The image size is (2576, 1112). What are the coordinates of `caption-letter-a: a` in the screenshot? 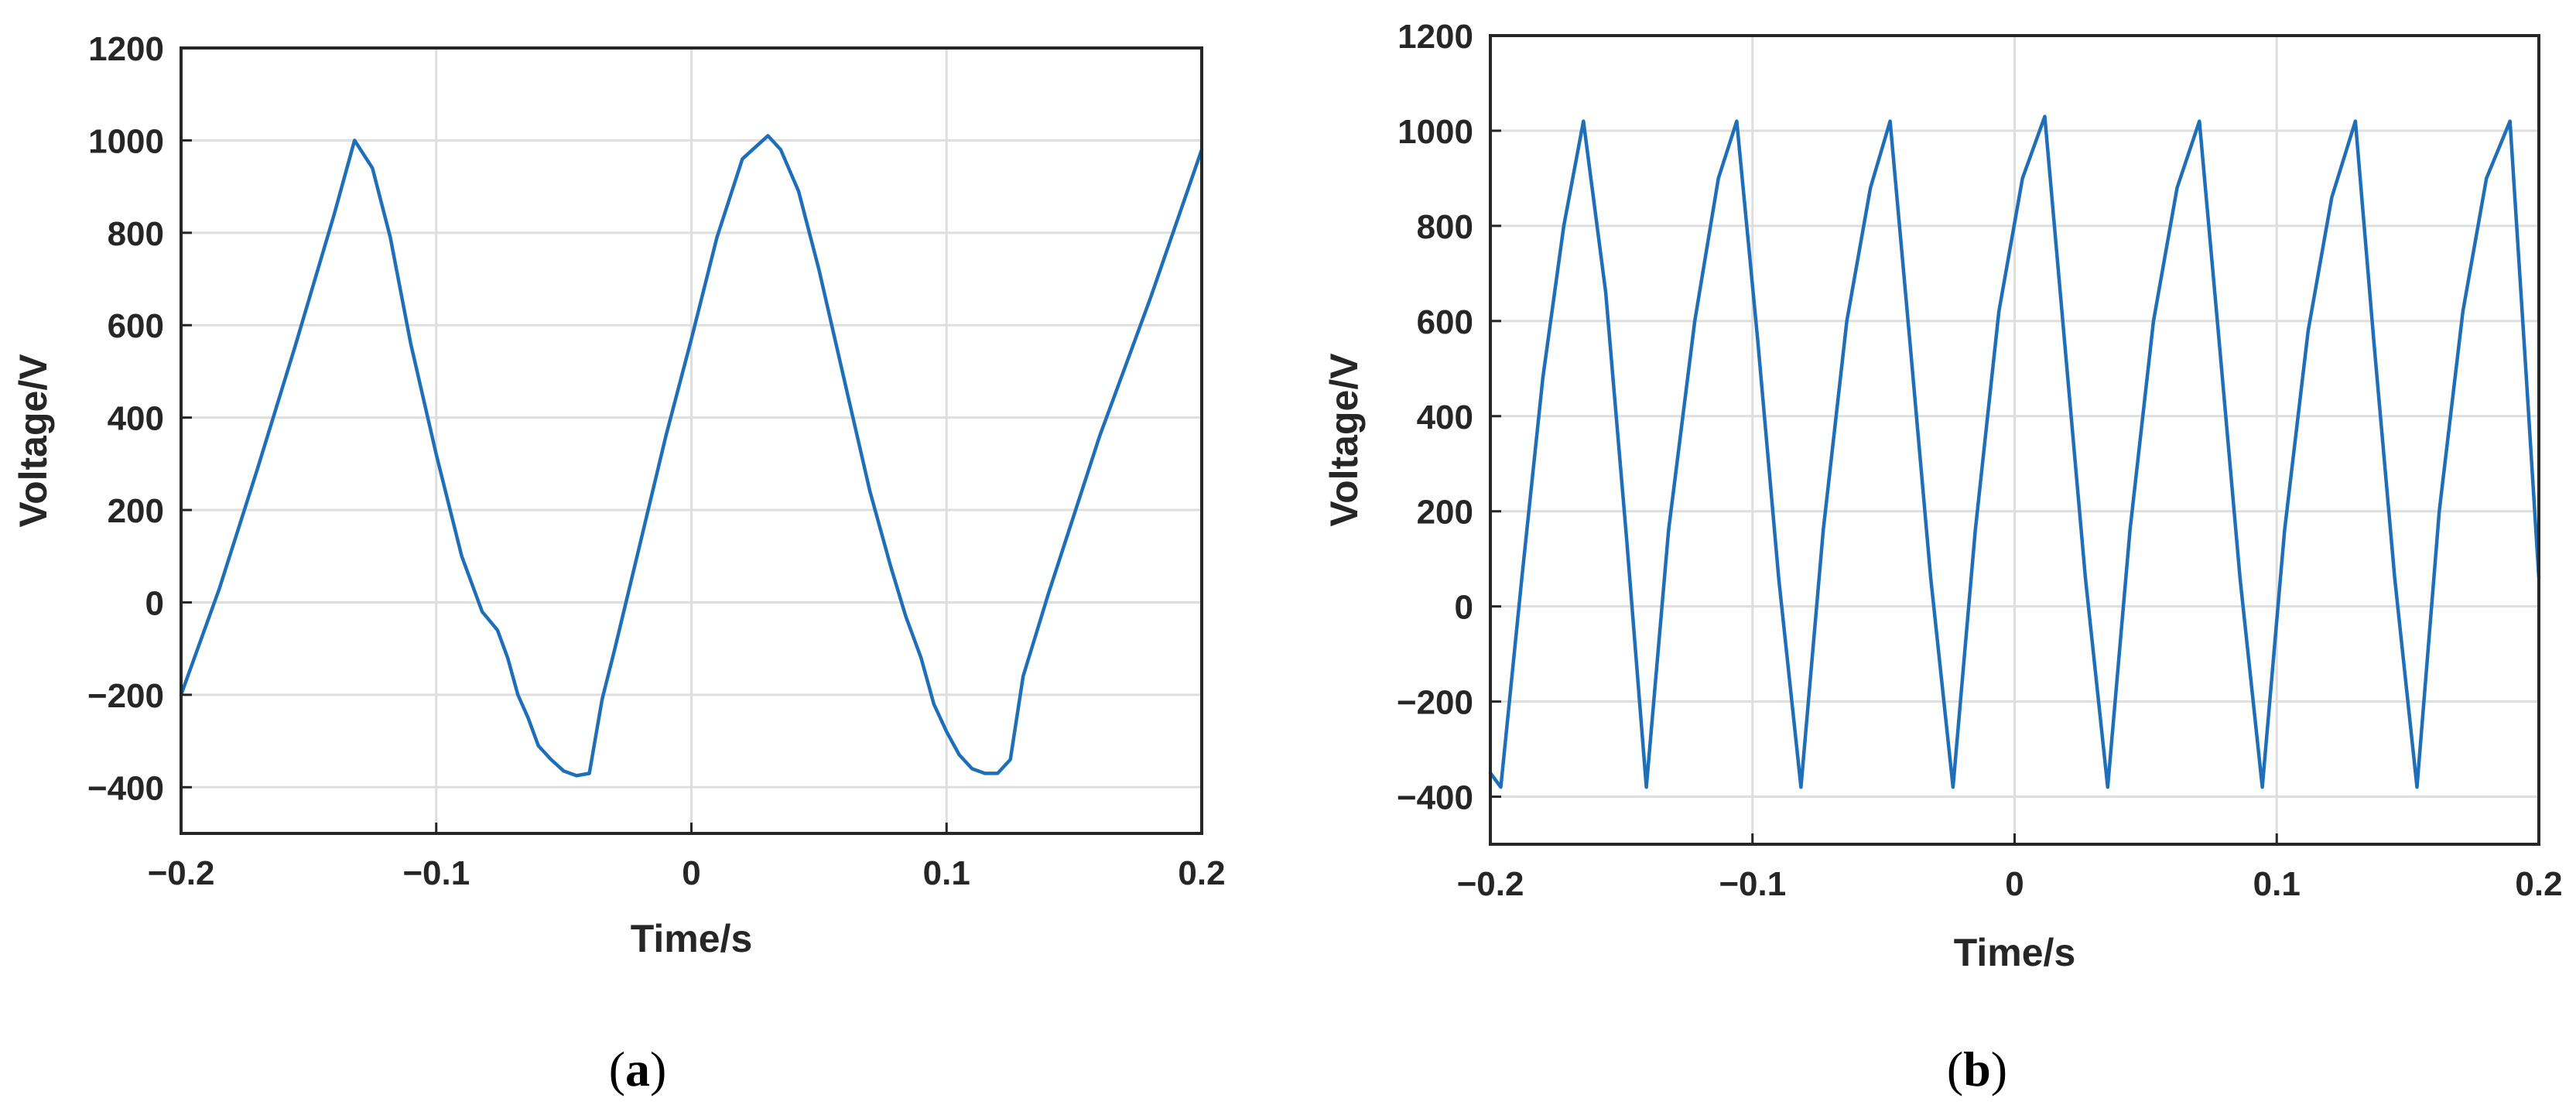 It's located at (638, 1069).